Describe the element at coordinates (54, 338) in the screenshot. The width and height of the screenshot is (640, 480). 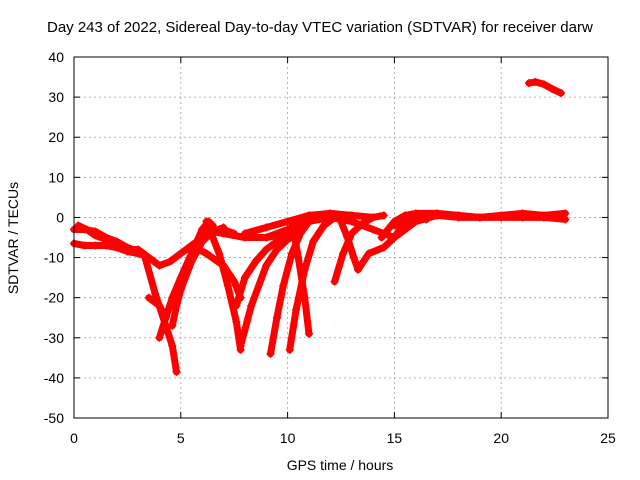
I see `y-tick-label: -30` at that location.